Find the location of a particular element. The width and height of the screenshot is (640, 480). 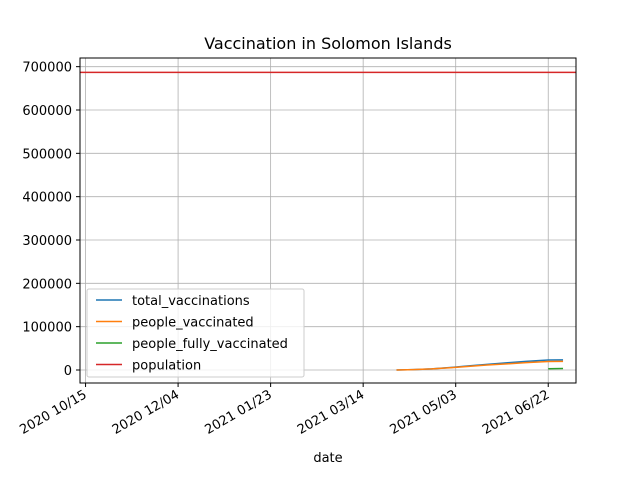

y-tick-label: 100000 is located at coordinates (47, 328).